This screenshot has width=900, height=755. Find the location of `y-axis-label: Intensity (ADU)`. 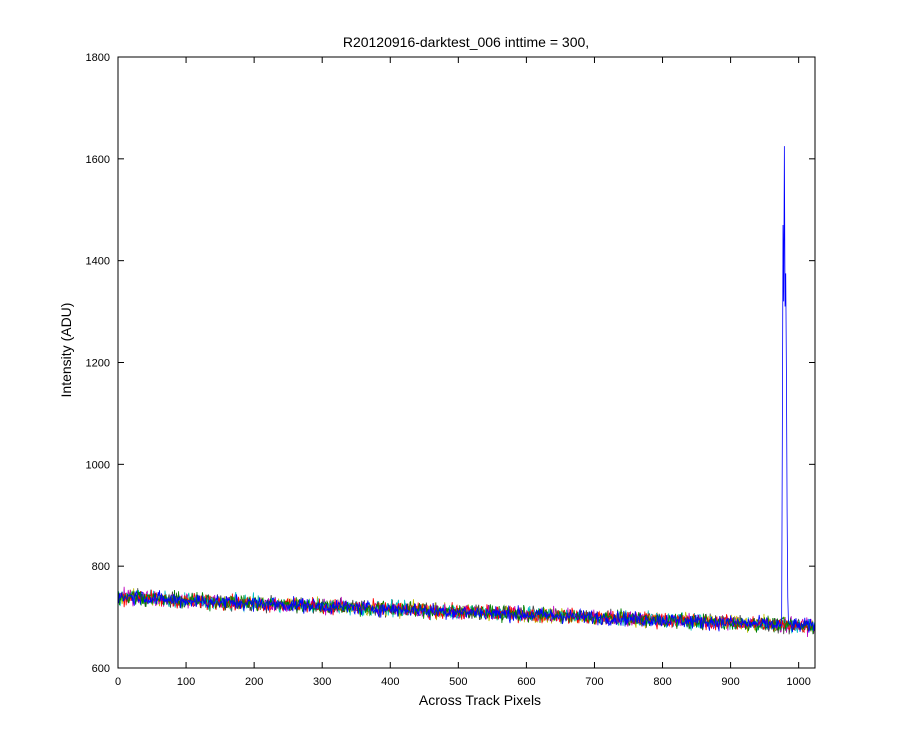

y-axis-label: Intensity (ADU) is located at coordinates (66, 350).